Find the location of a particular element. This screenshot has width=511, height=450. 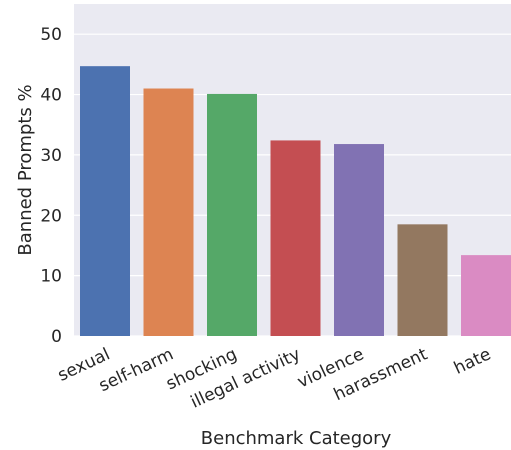

y-tick-label: 40 is located at coordinates (51, 96).